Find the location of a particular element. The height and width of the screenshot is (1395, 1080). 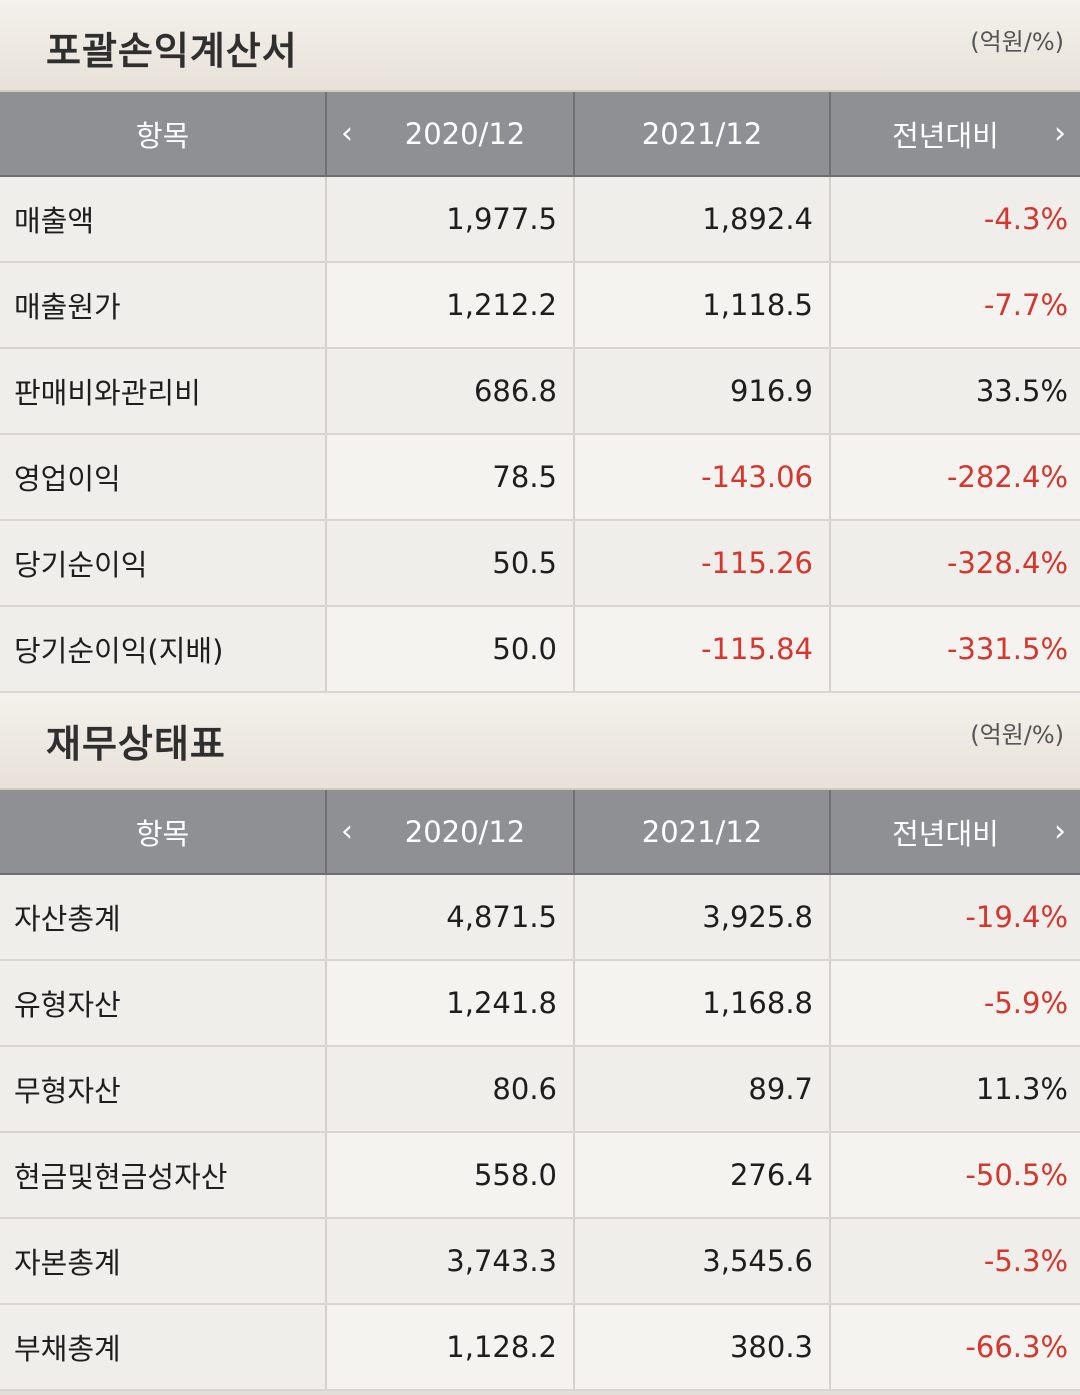

table-row: 유형자산 1,241.8 1,168.8 -5.9% is located at coordinates (540, 1003).